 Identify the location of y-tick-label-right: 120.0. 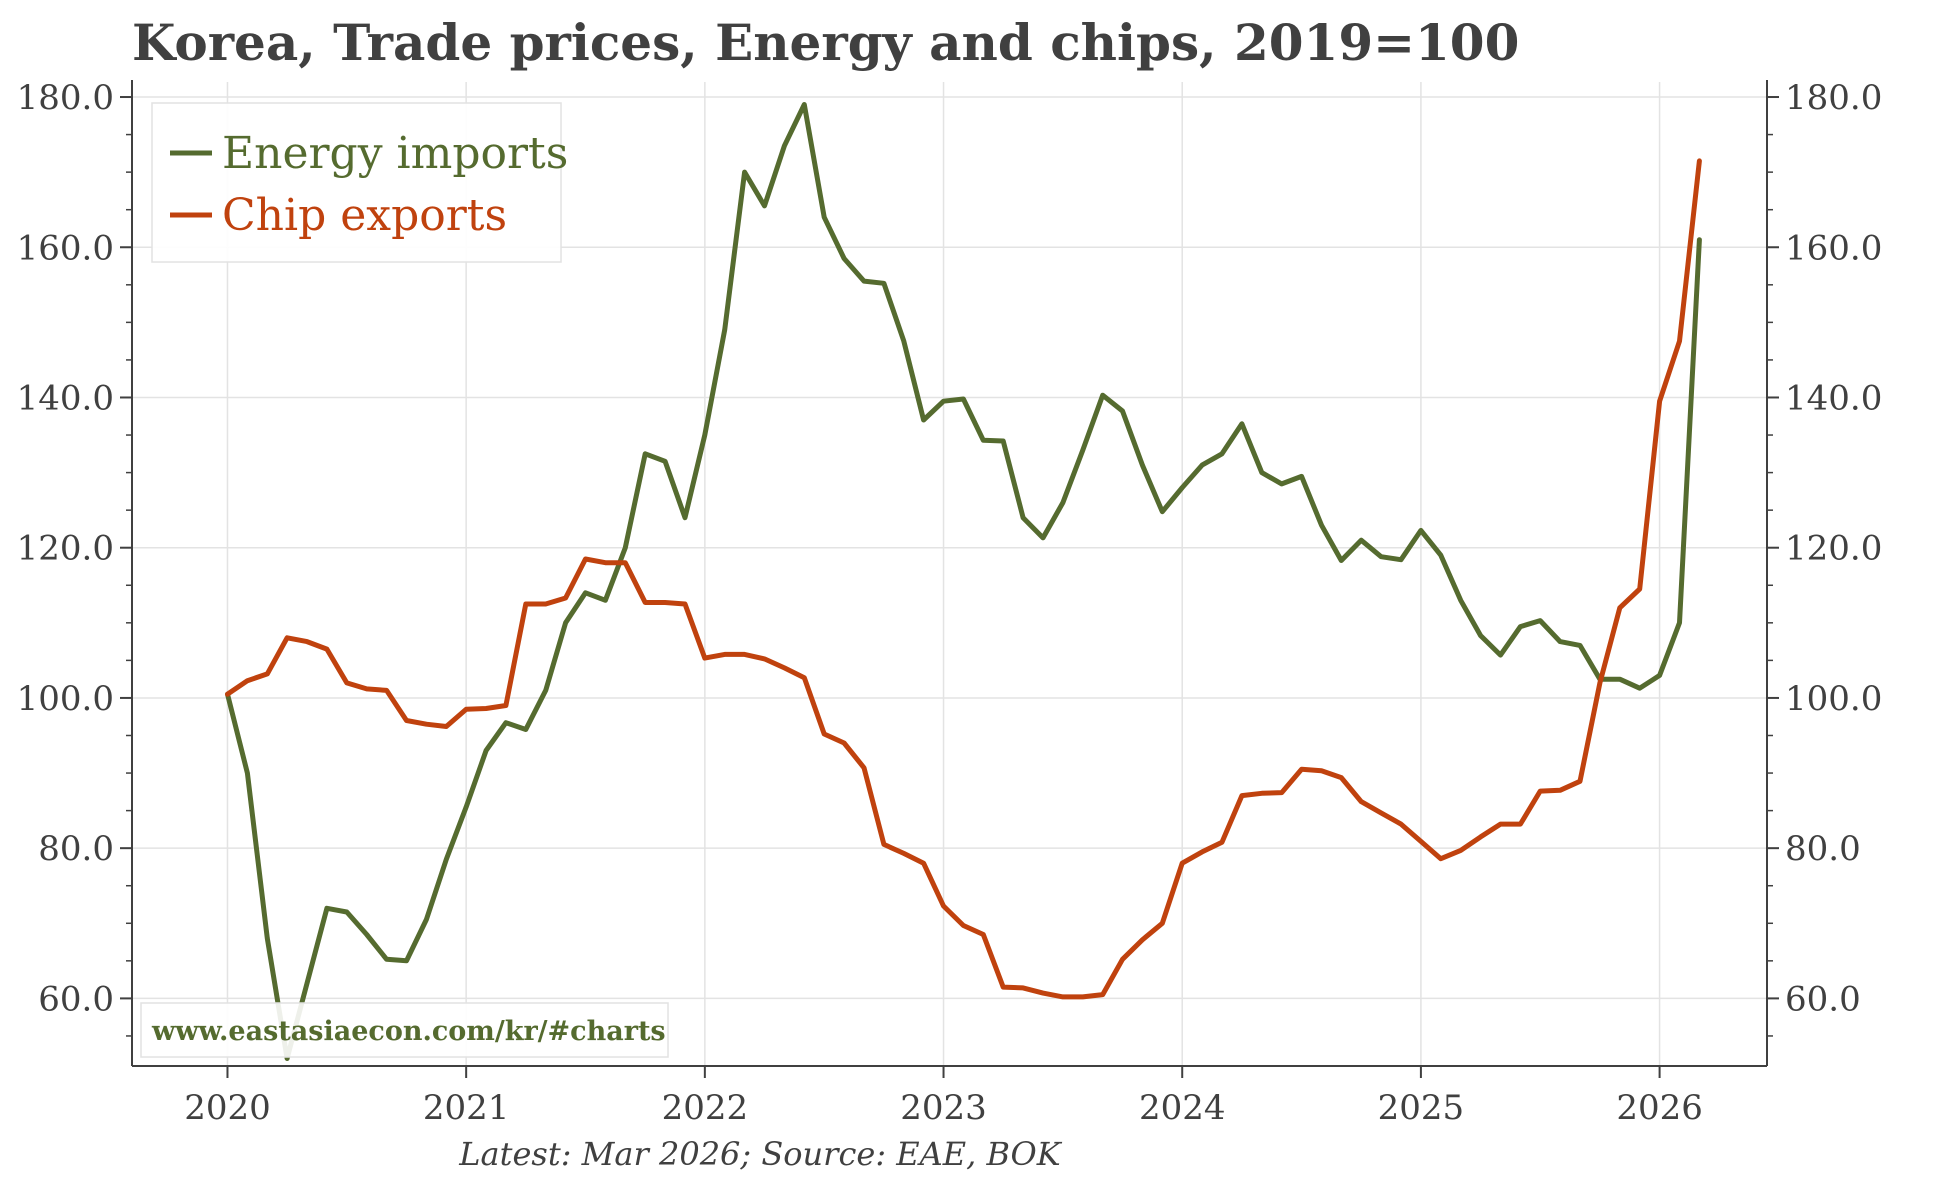
(1833, 549).